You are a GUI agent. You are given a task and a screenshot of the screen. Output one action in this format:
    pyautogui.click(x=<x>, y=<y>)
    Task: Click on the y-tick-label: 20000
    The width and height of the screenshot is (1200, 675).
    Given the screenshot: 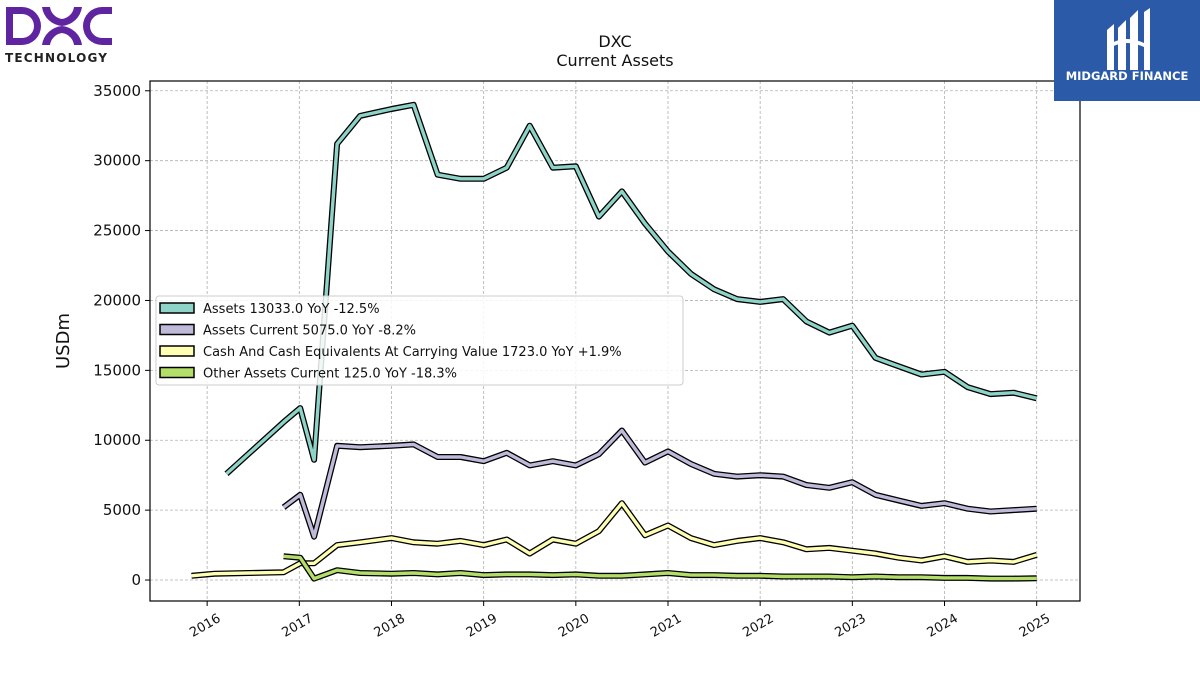 What is the action you would take?
    pyautogui.click(x=117, y=300)
    